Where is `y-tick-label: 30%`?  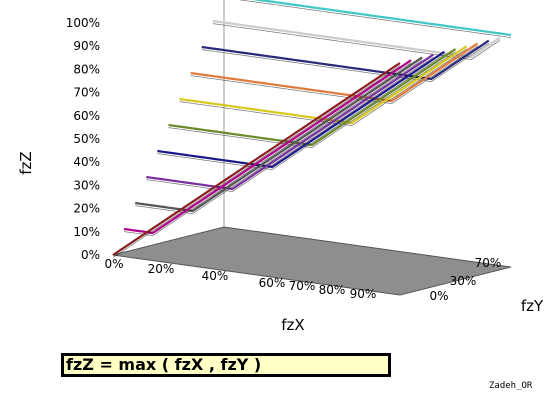 y-tick-label: 30% is located at coordinates (463, 281).